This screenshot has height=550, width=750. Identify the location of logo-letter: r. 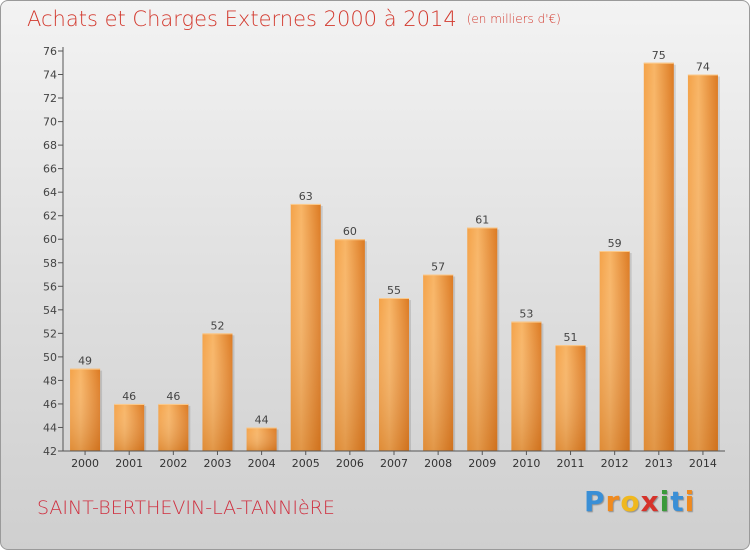
(613, 501).